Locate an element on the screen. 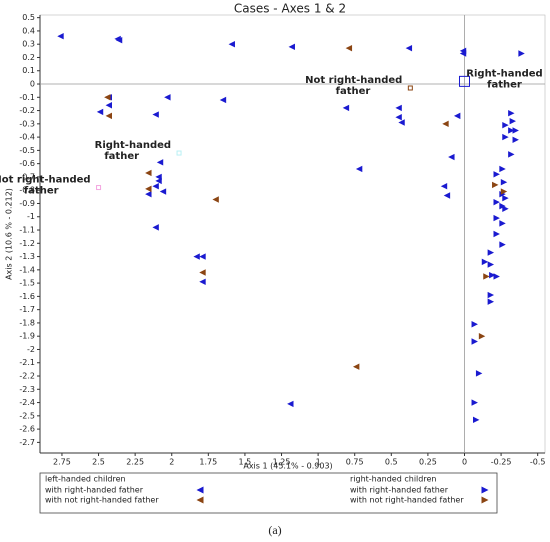  y-tick-label: -0.3 is located at coordinates (27, 123).